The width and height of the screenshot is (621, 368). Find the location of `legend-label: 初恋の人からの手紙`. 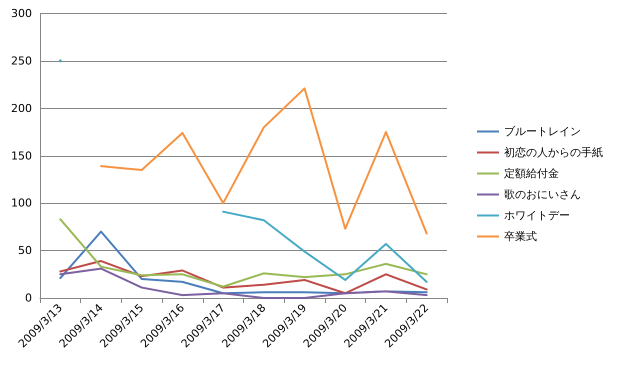

legend-label: 初恋の人からの手紙 is located at coordinates (553, 152).